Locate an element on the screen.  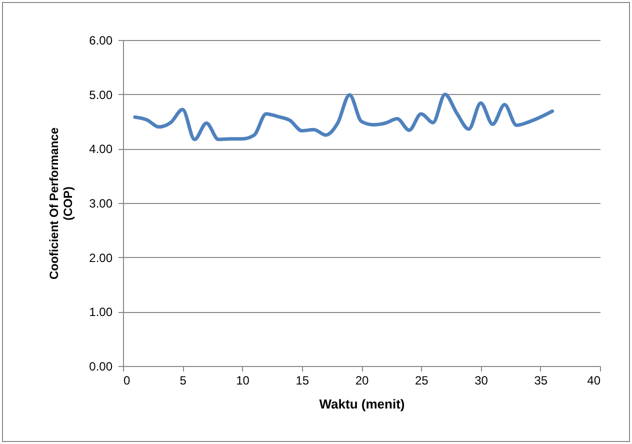
x-tick-label: 10 is located at coordinates (243, 381).